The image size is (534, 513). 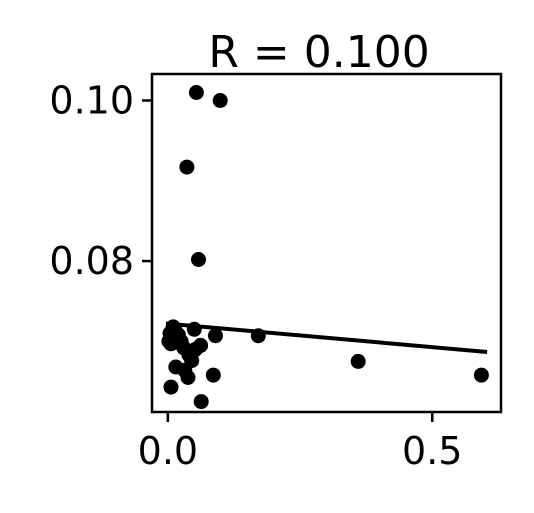 What do you see at coordinates (168, 451) in the screenshot?
I see `x-tick-label-0: 0.0` at bounding box center [168, 451].